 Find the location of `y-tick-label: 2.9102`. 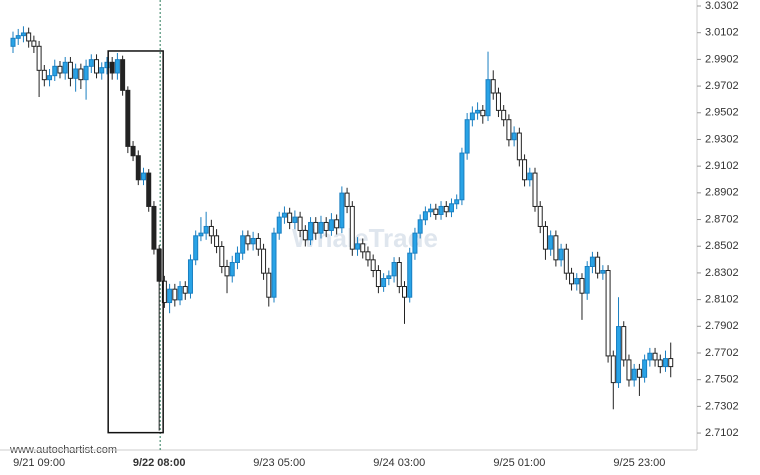

y-tick-label: 2.9102 is located at coordinates (722, 166).